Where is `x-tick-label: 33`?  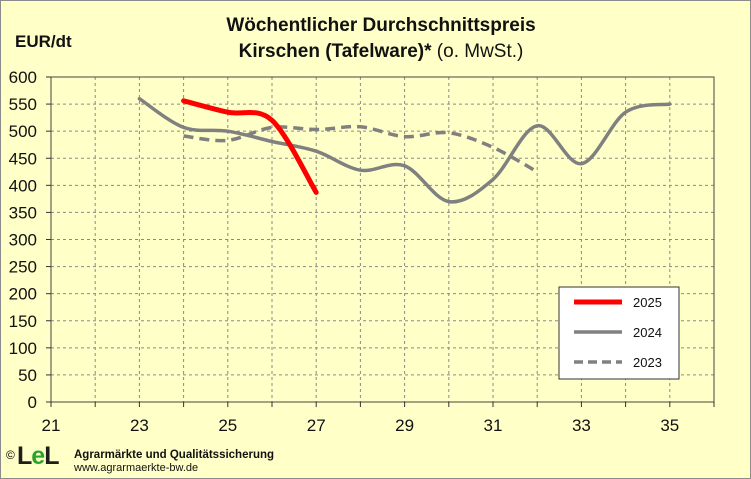
x-tick-label: 33 is located at coordinates (581, 425).